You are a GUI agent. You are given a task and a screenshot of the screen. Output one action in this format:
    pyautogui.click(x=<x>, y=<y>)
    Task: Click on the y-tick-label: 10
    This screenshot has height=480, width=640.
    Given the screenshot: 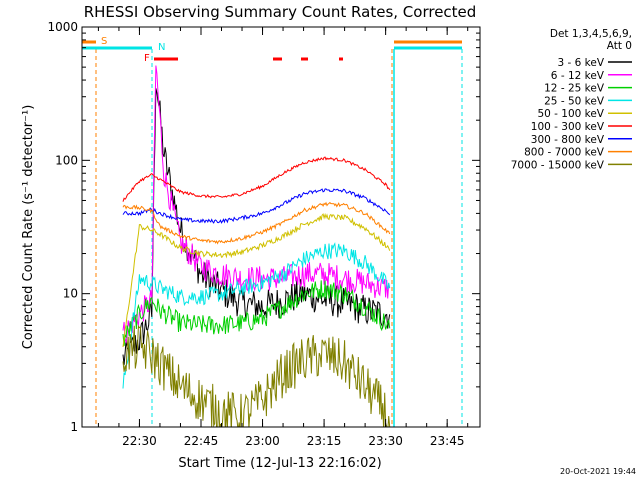 What is the action you would take?
    pyautogui.click(x=70, y=294)
    